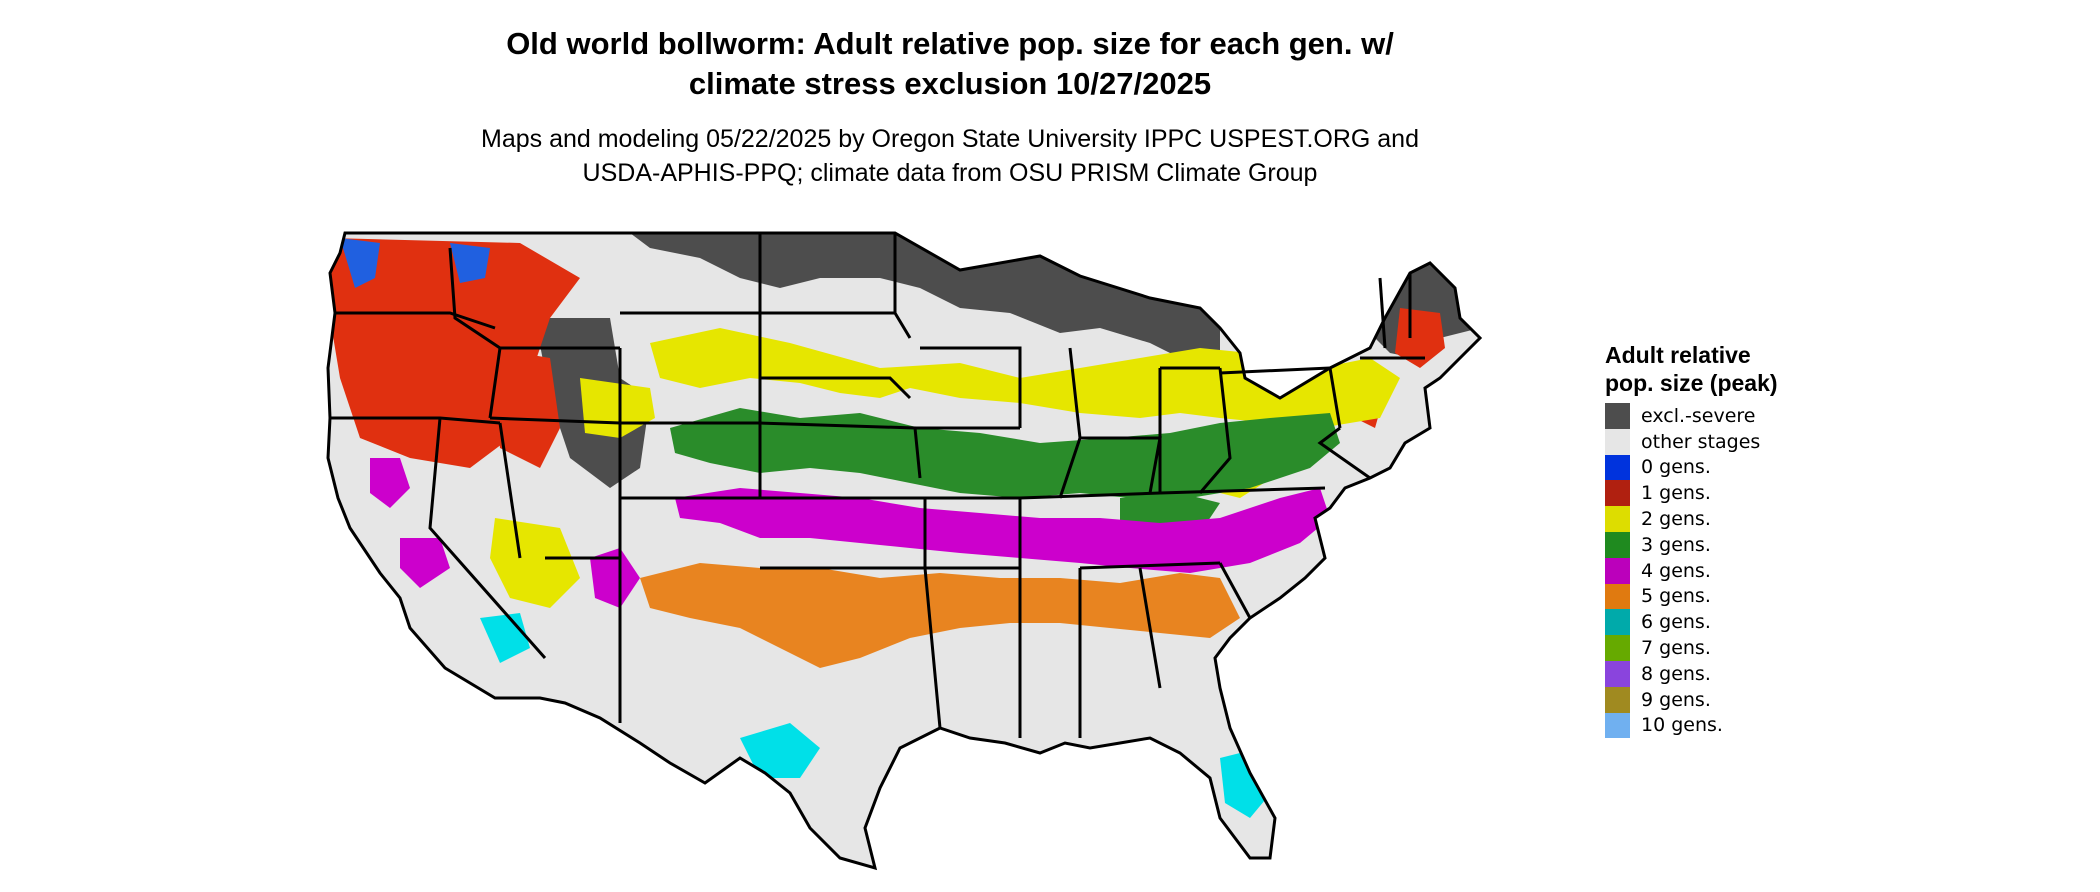  I want to click on legend-item: 5 gens., so click(1720, 596).